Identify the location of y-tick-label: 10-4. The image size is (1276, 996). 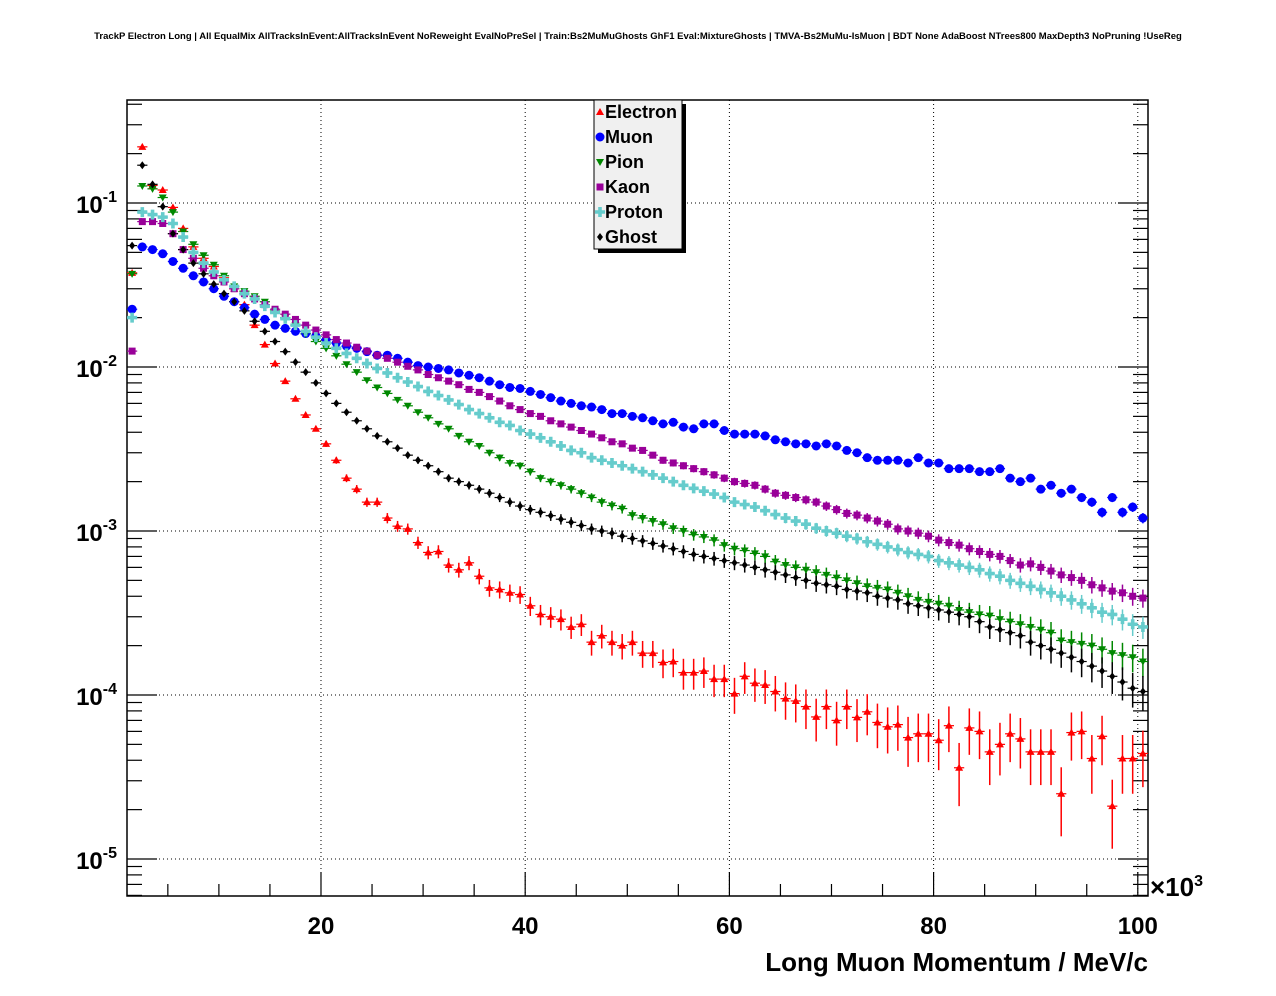
(96, 696).